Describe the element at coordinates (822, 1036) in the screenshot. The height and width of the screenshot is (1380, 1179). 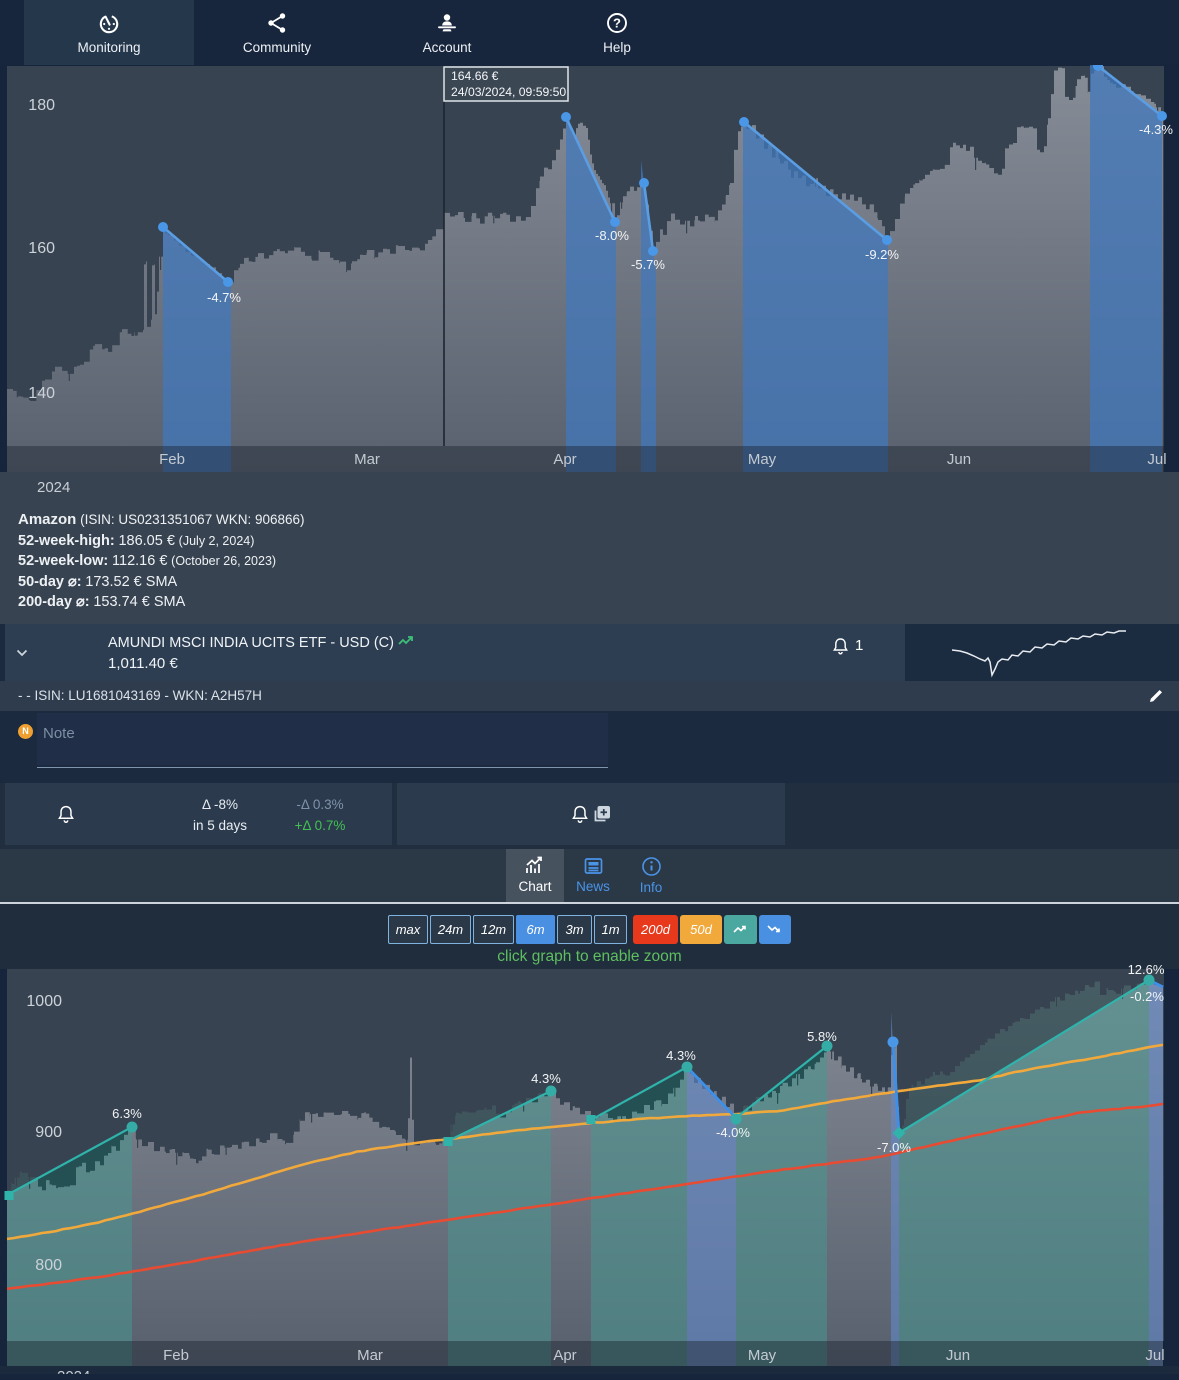
I see `svg-text: 5.8%` at that location.